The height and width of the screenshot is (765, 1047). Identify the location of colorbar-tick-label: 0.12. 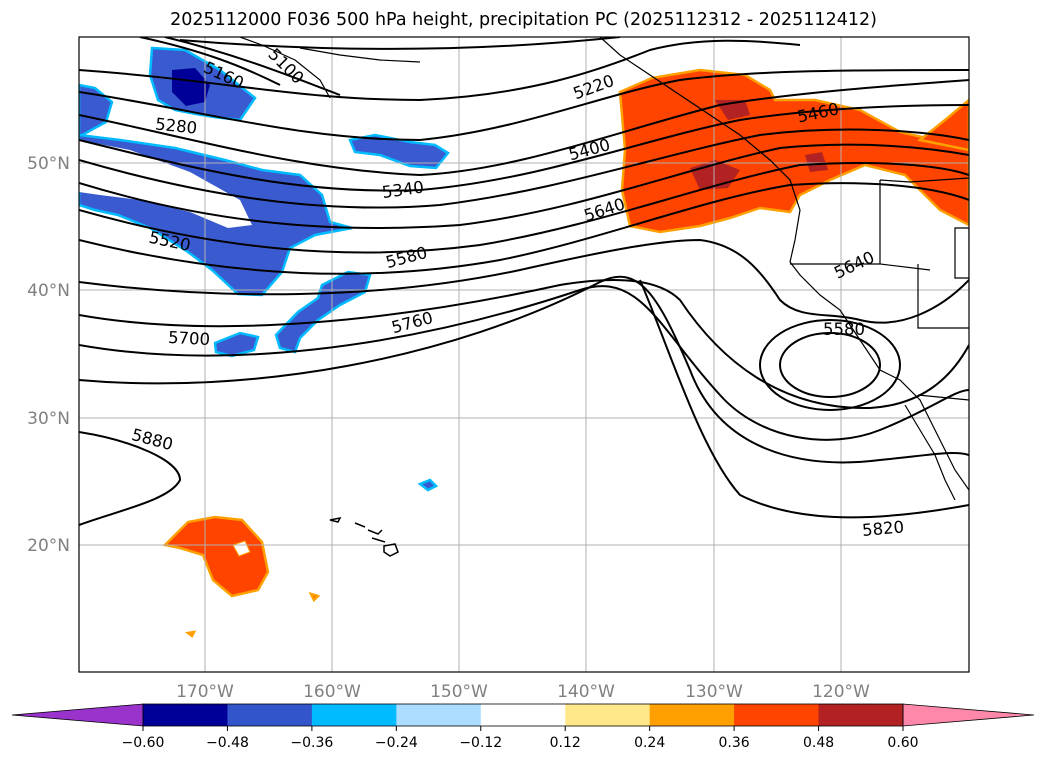
(565, 743).